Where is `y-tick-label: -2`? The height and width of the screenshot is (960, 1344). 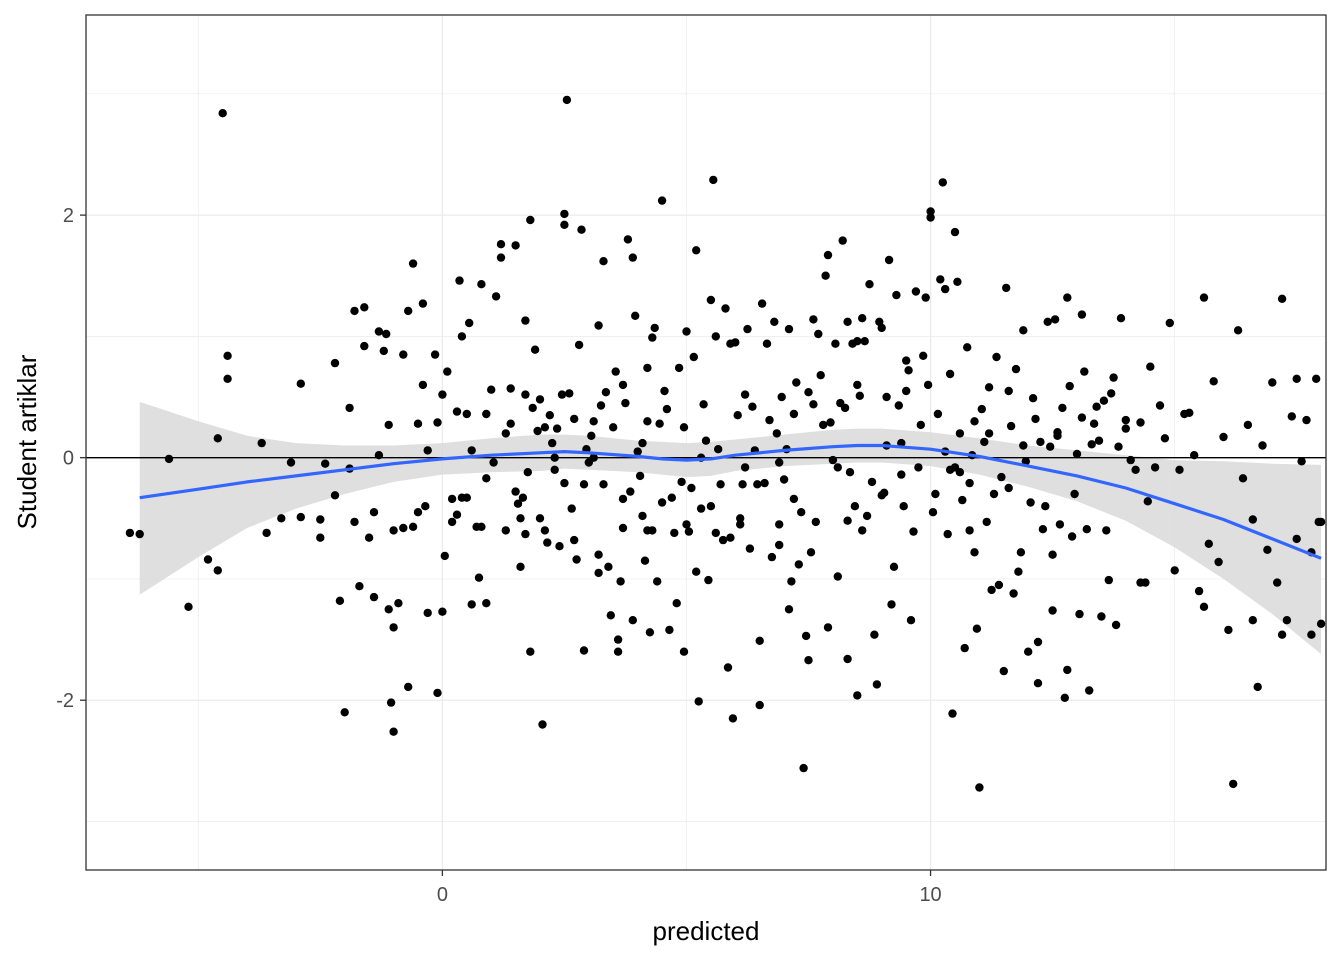
y-tick-label: -2 is located at coordinates (65, 701).